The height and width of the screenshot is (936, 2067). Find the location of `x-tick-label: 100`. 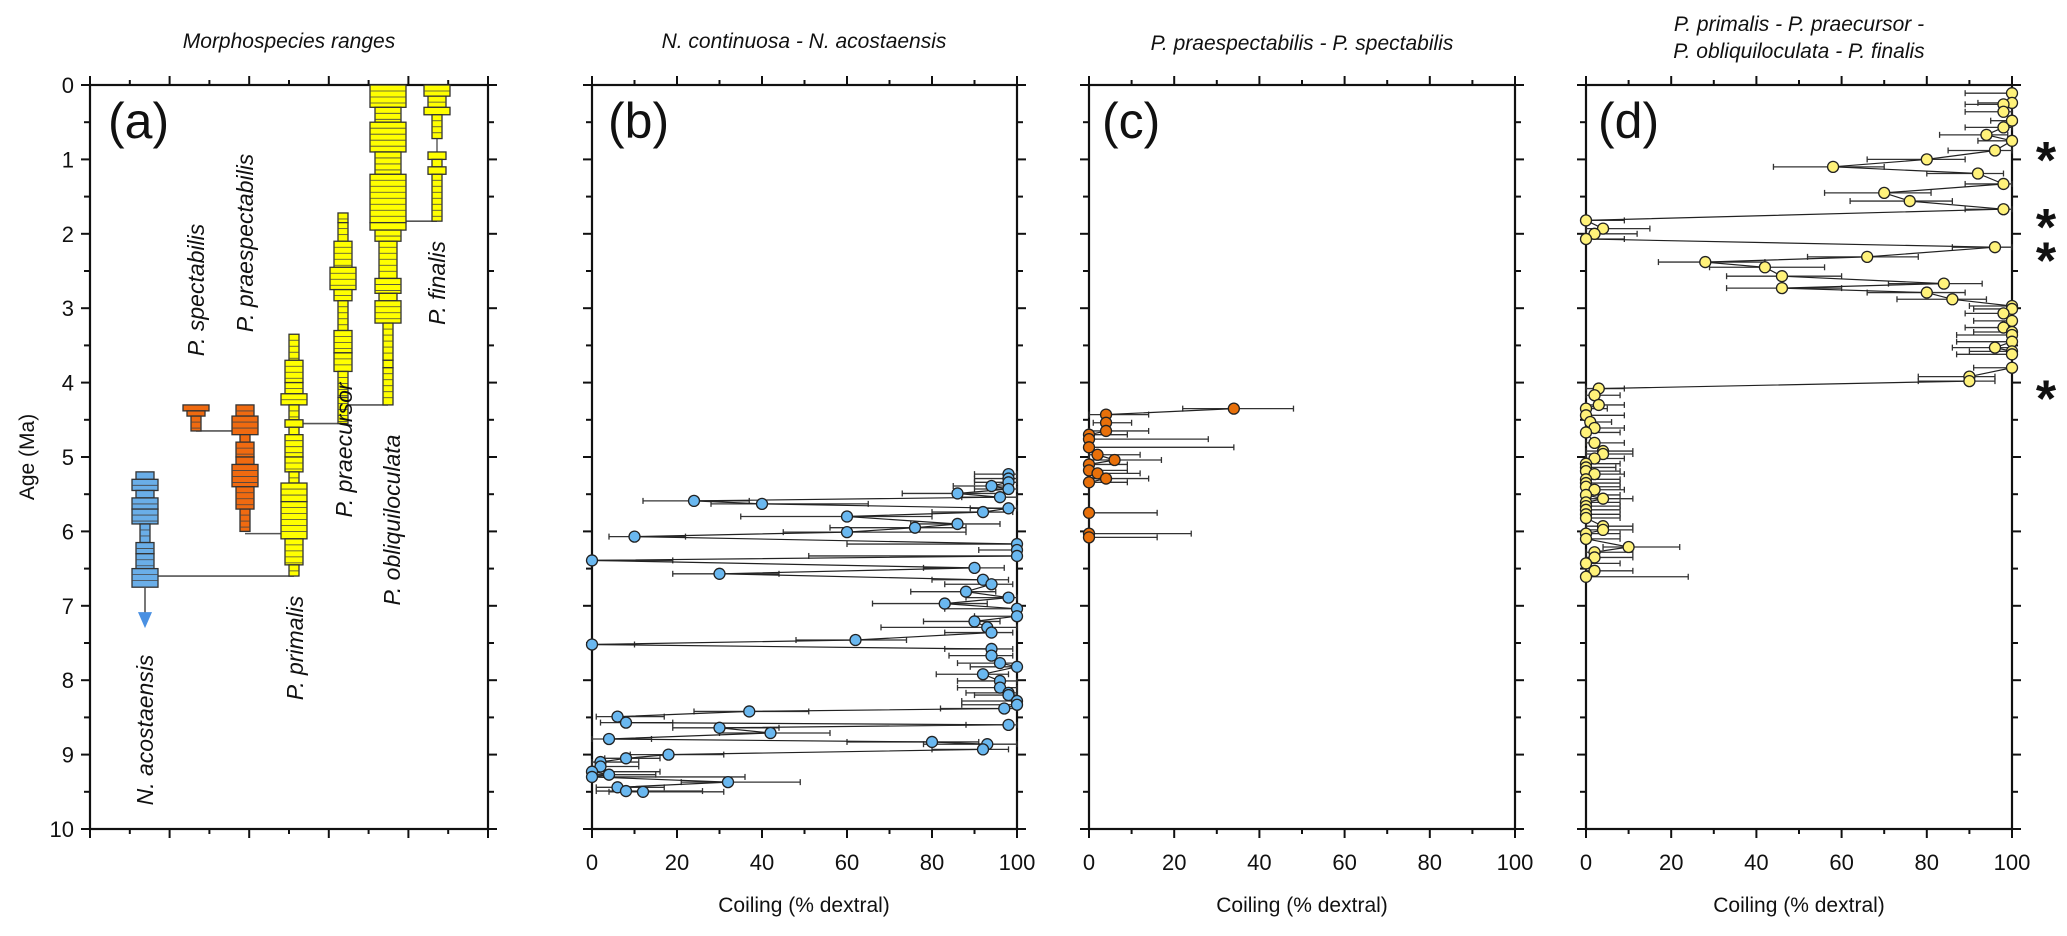

x-tick-label: 100 is located at coordinates (1017, 862).